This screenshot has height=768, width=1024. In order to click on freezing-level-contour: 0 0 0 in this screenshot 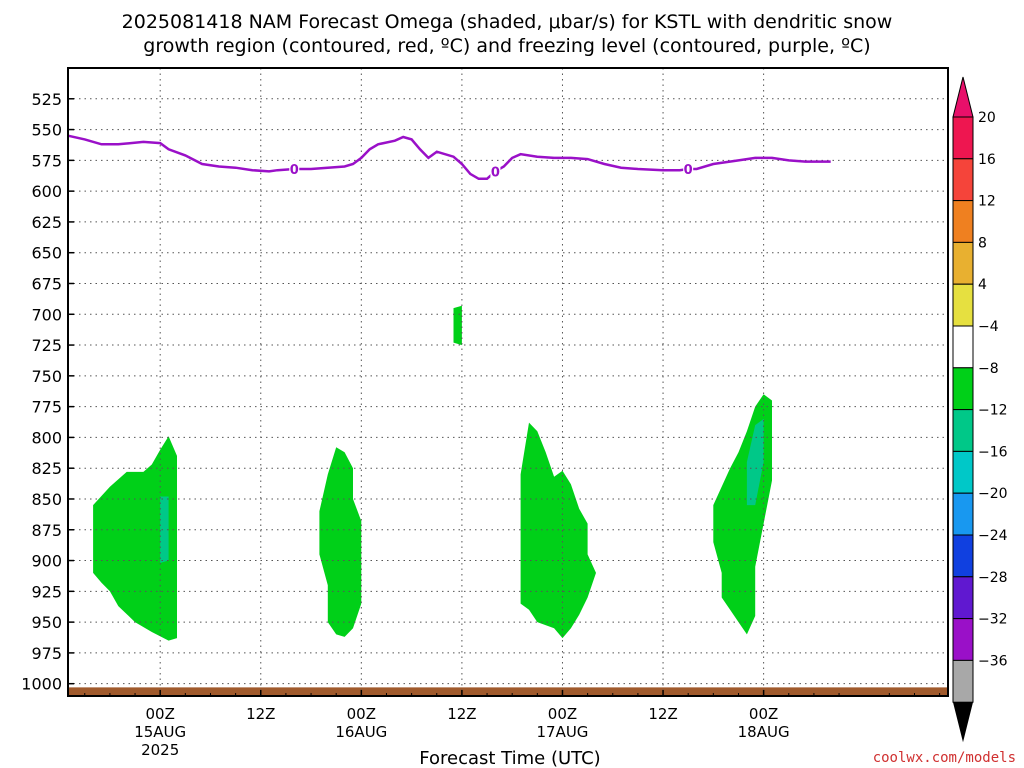, I will do `click(449, 157)`.